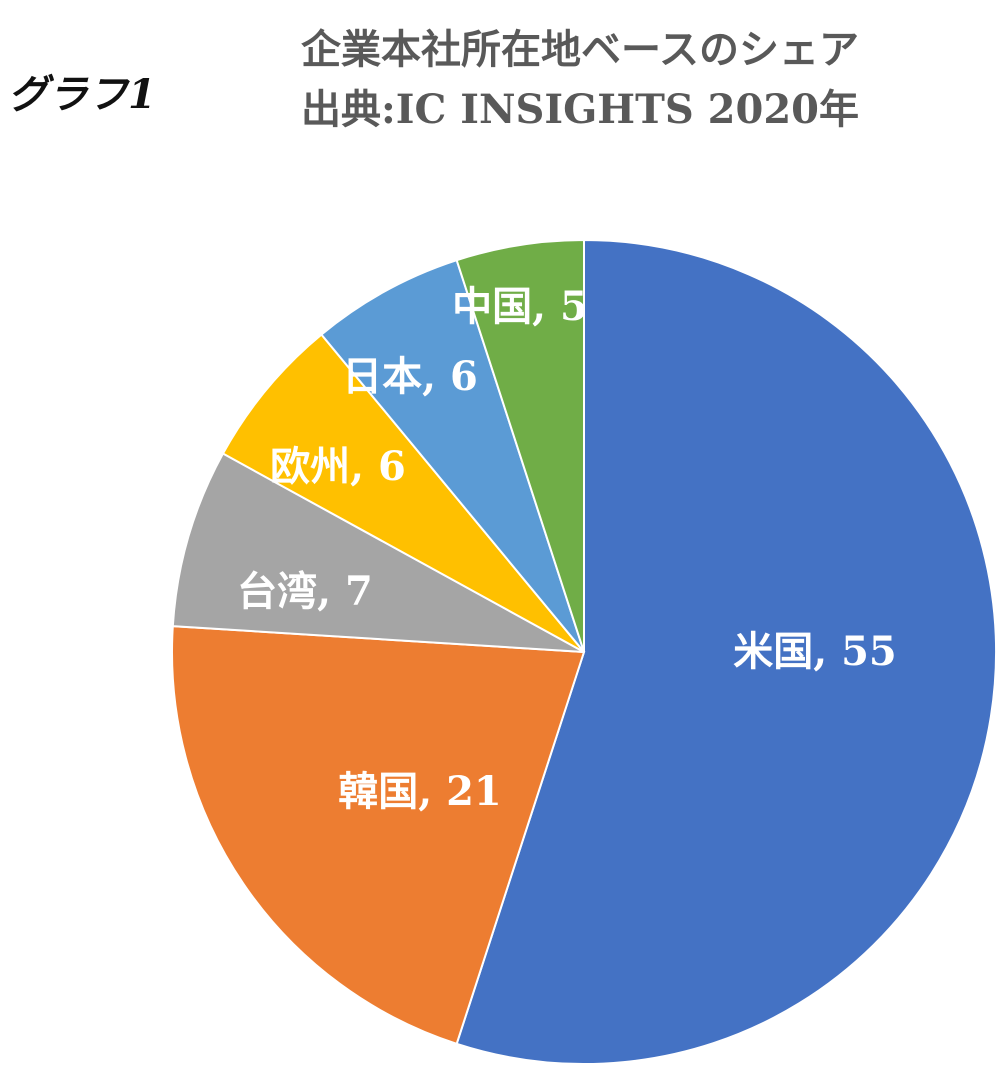  What do you see at coordinates (580, 80) in the screenshot?
I see `chart-title-block: 企業本社所在地ベースのシェア 出典:IC INSIGHTS 2020年` at bounding box center [580, 80].